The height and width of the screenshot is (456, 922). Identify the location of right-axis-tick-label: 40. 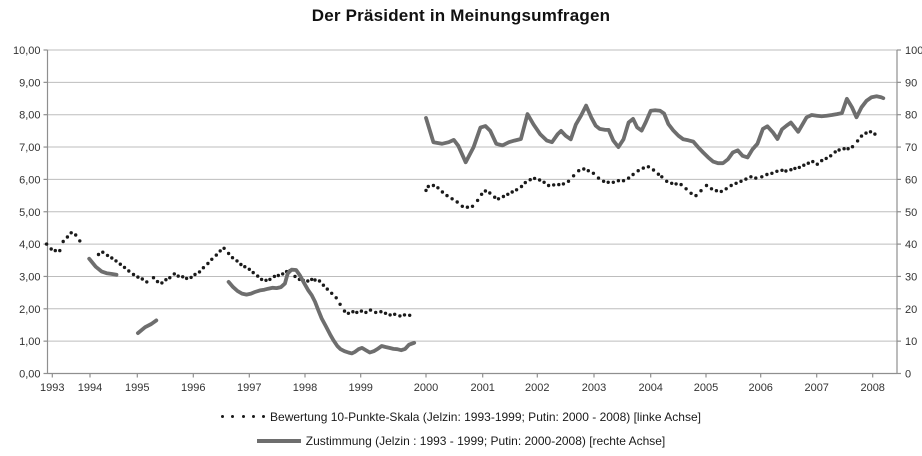
(911, 245).